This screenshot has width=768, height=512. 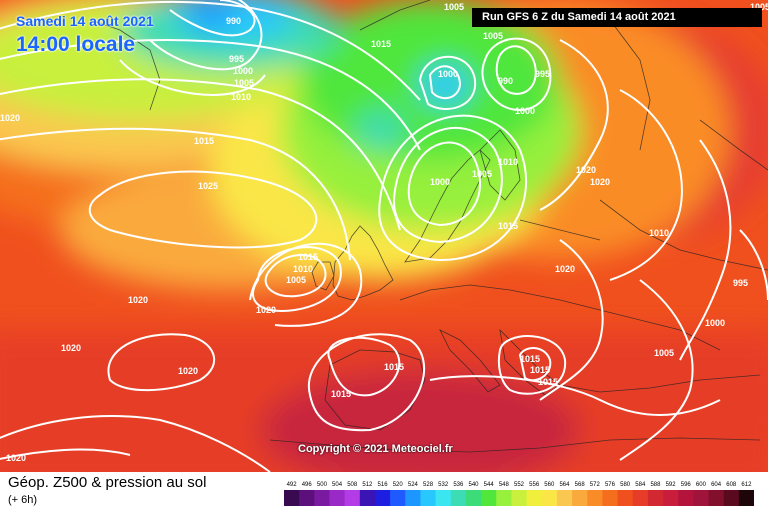 I want to click on model-run-info: Run GFS 6 Z du Samedi 14 août 2021, so click(x=617, y=17).